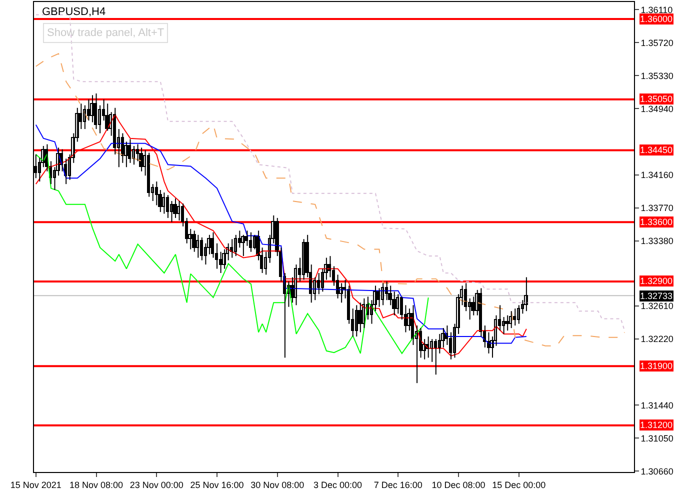  I want to click on ref-line-label: 1.36000, so click(656, 19).